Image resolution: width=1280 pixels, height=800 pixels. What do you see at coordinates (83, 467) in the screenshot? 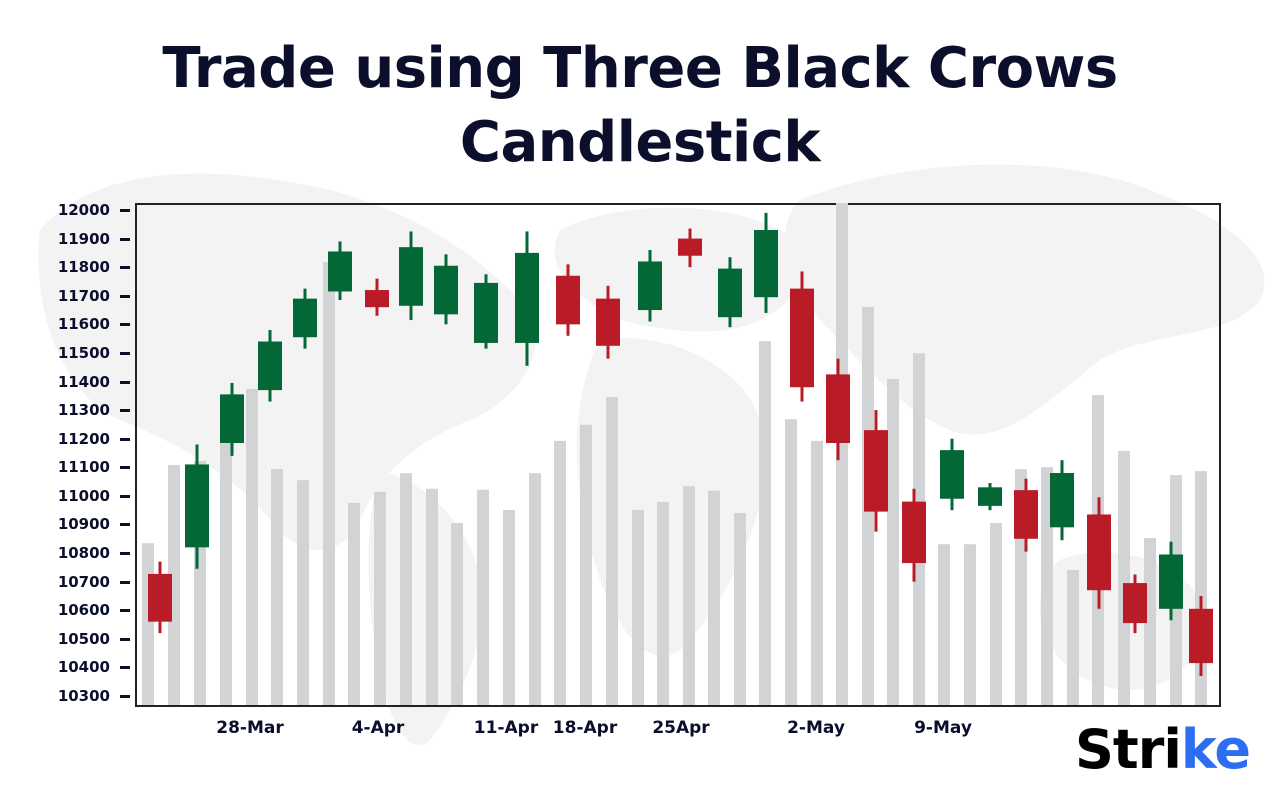
I see `y-tick-label: 11100` at bounding box center [83, 467].